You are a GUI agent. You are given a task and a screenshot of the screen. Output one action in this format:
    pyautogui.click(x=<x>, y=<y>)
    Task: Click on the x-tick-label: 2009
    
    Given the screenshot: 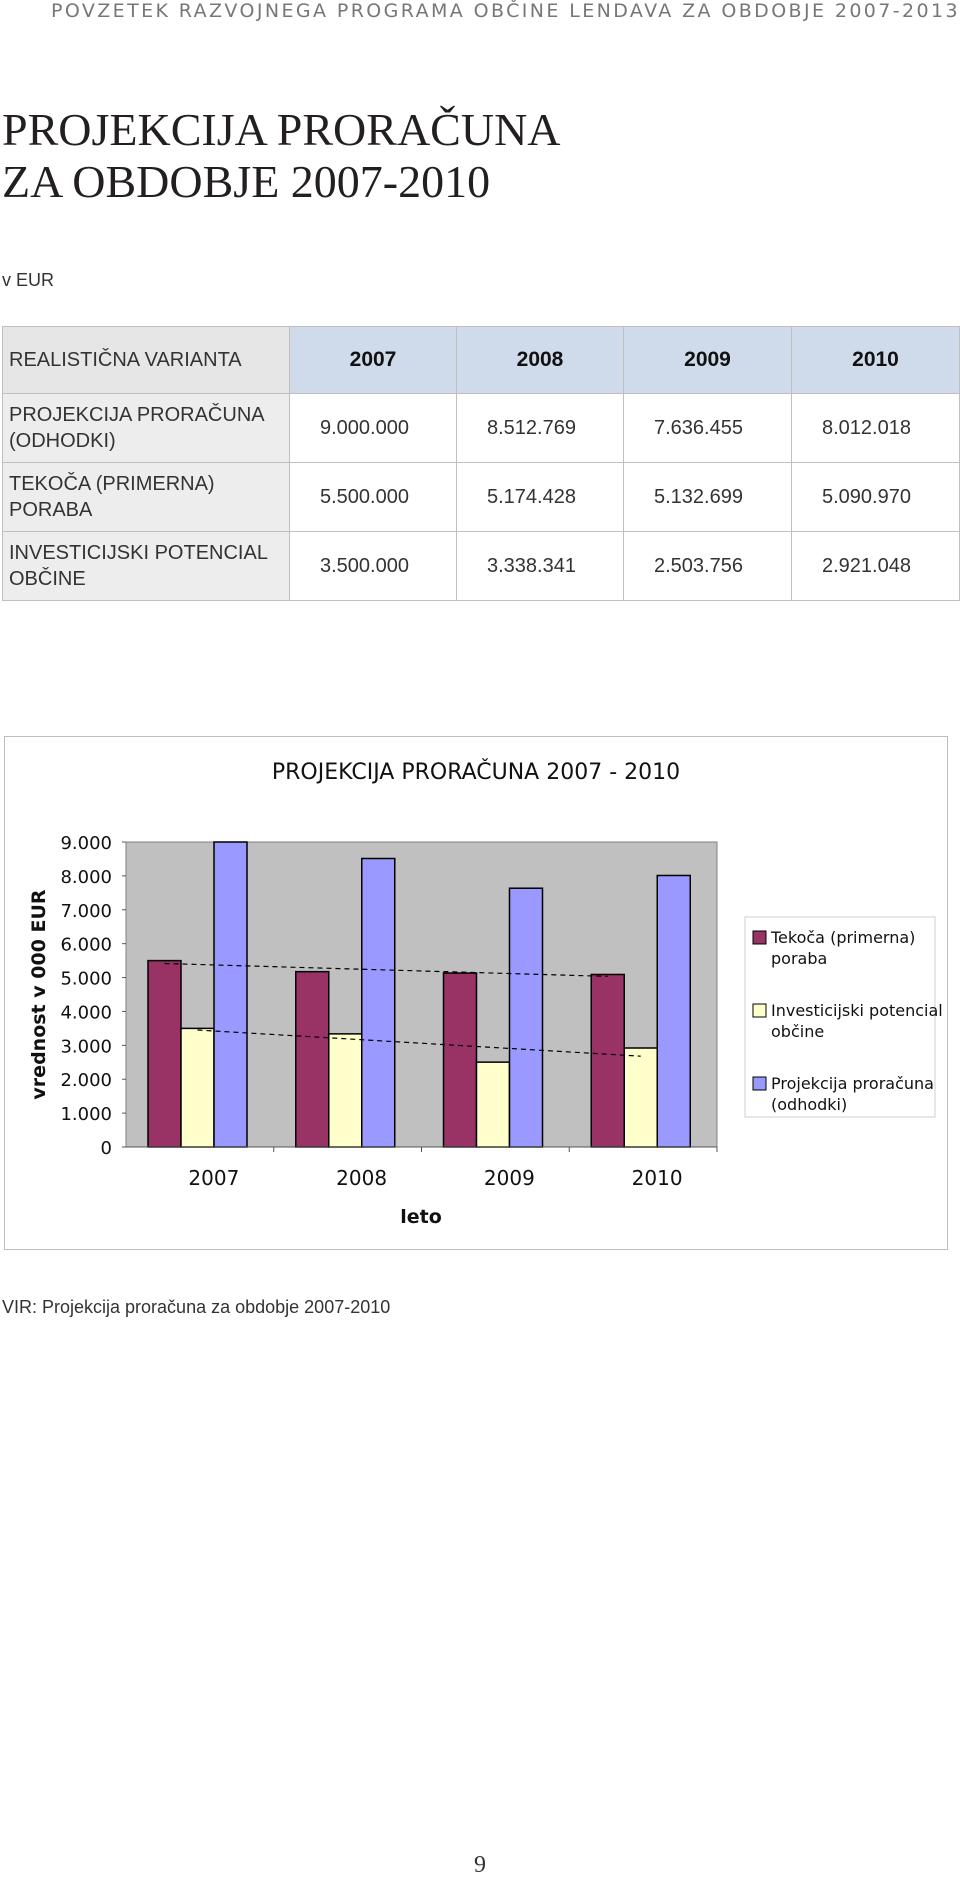 What is the action you would take?
    pyautogui.click(x=509, y=1178)
    